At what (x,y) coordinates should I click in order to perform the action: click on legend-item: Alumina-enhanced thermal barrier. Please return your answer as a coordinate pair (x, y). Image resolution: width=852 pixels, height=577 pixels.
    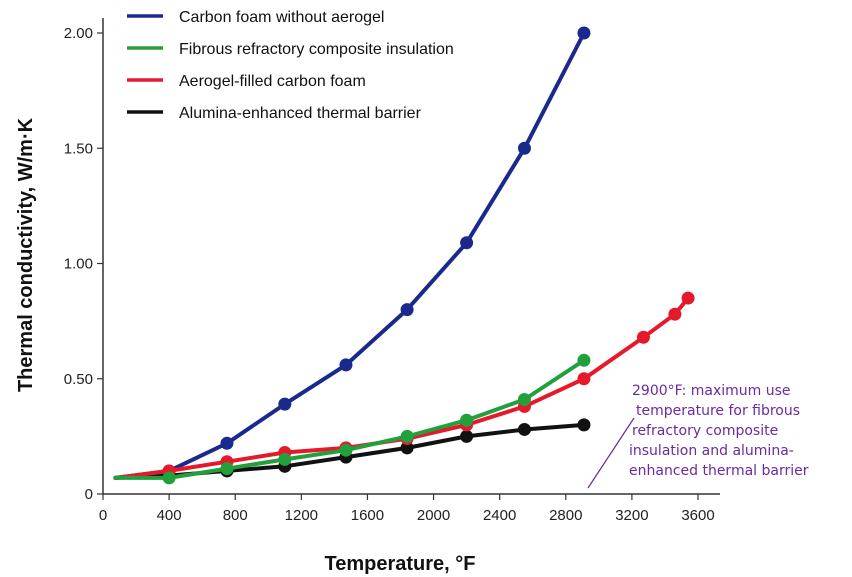
    Looking at the image, I should click on (274, 113).